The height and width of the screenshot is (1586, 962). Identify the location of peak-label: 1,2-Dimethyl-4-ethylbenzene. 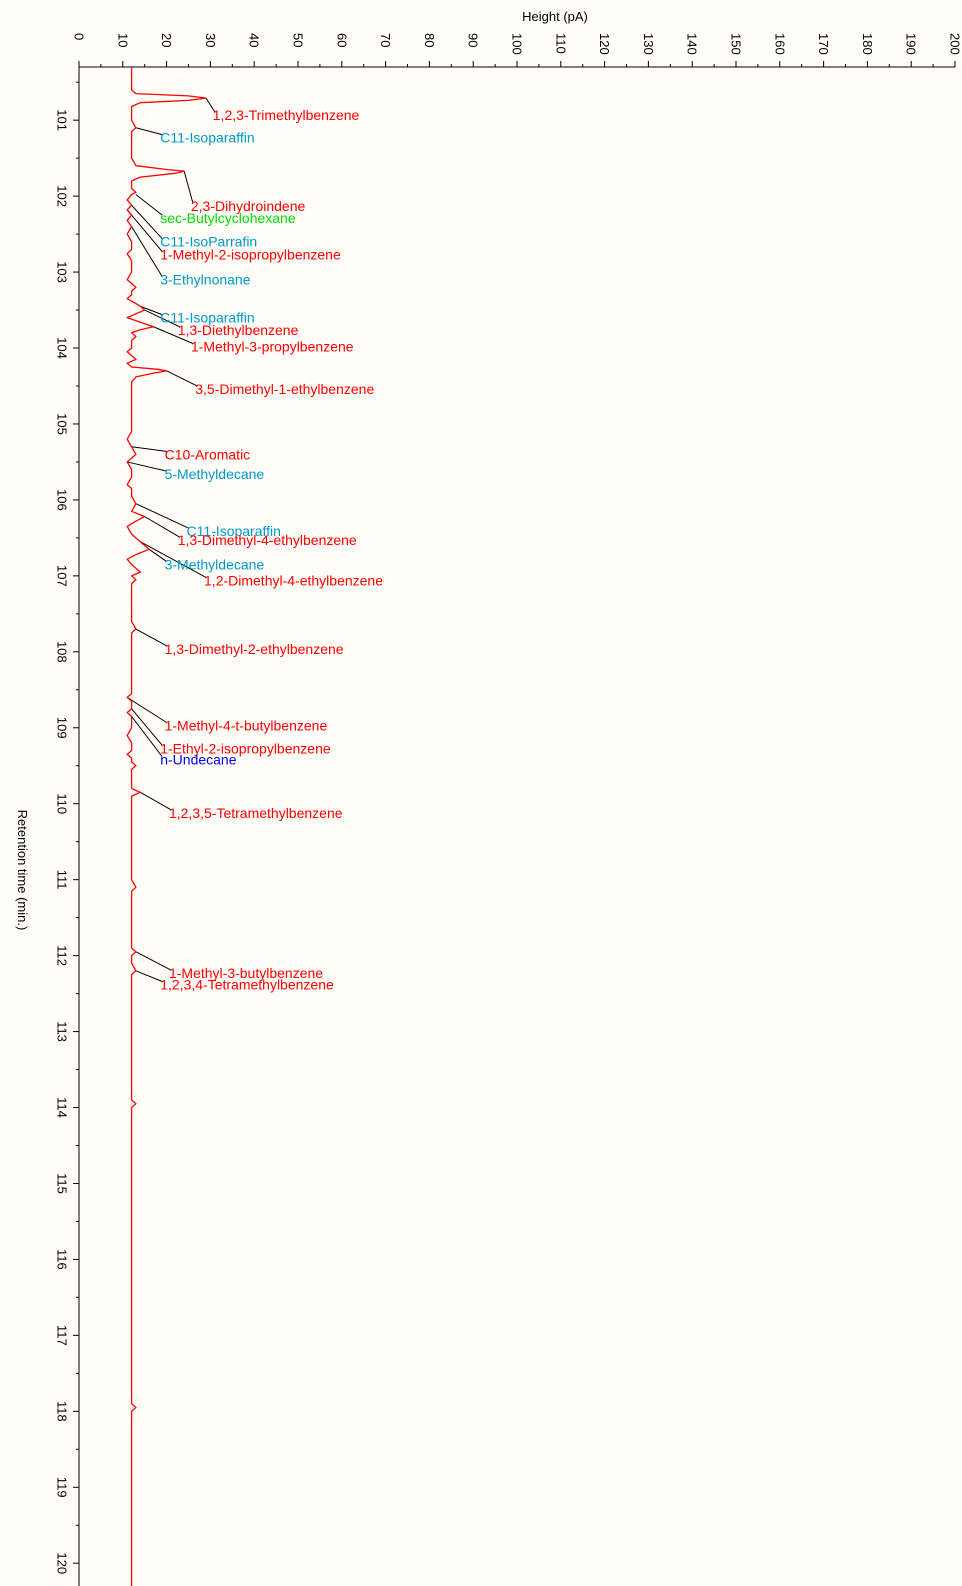
(293, 580).